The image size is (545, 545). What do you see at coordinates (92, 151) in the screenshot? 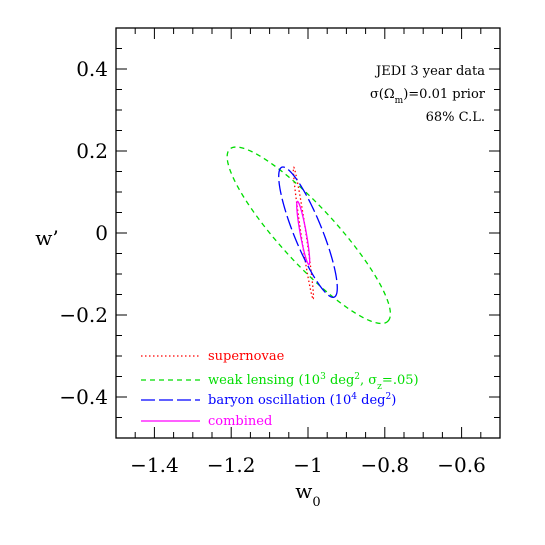
I see `y-tick-label: 0.2` at bounding box center [92, 151].